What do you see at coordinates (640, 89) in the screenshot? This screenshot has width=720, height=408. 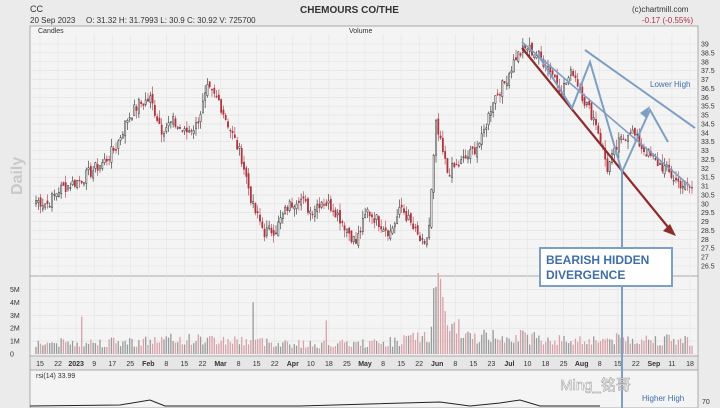 I see `upper-trend-line` at bounding box center [640, 89].